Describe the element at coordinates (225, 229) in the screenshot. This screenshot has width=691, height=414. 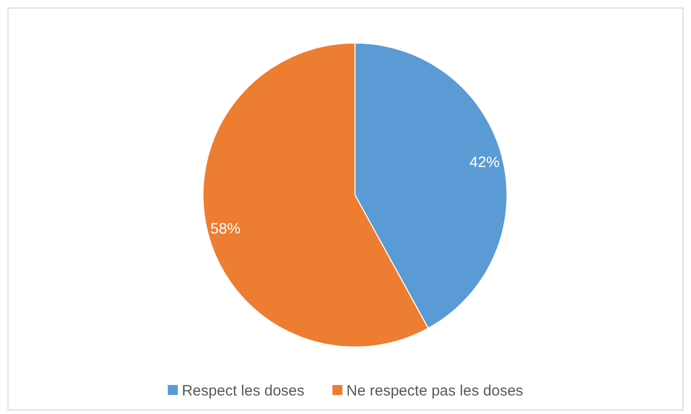
I see `data-label: 58%` at that location.